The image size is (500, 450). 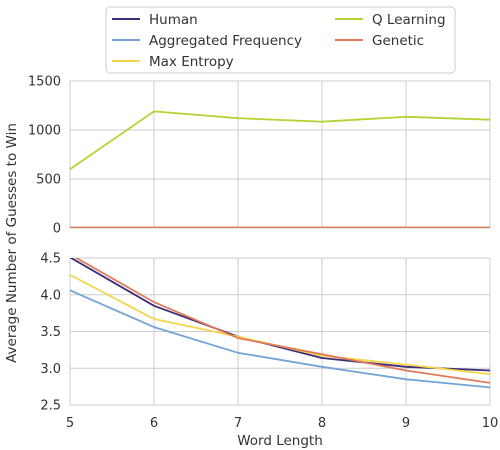 What do you see at coordinates (44, 131) in the screenshot?
I see `y-tick-label-upper-2: 1000` at bounding box center [44, 131].